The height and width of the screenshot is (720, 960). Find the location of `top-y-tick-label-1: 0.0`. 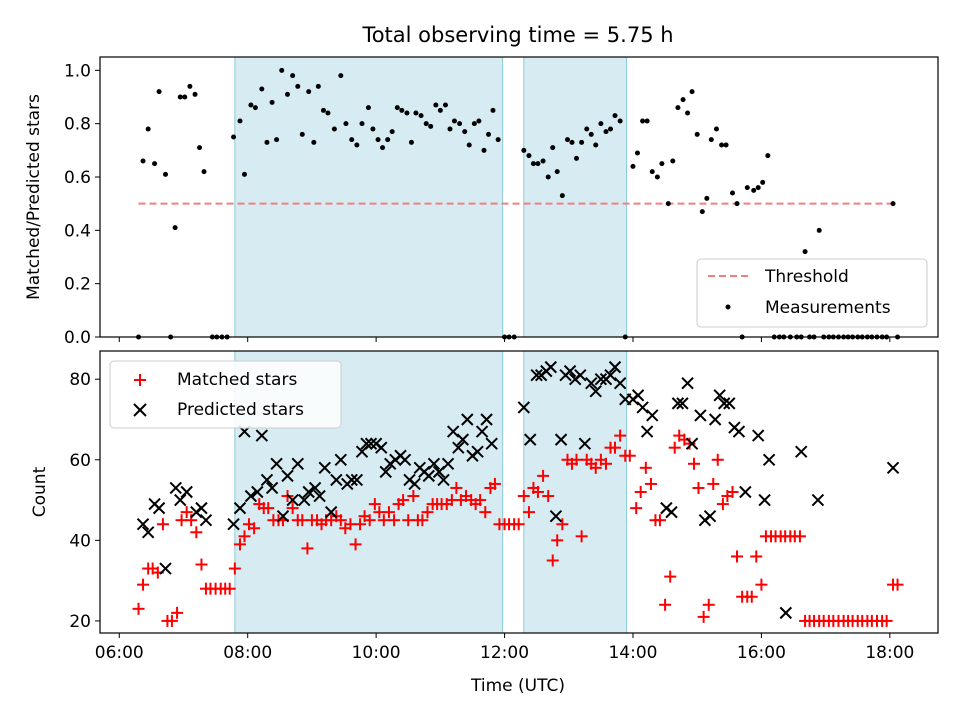

top-y-tick-label-1: 0.0 is located at coordinates (77, 338).